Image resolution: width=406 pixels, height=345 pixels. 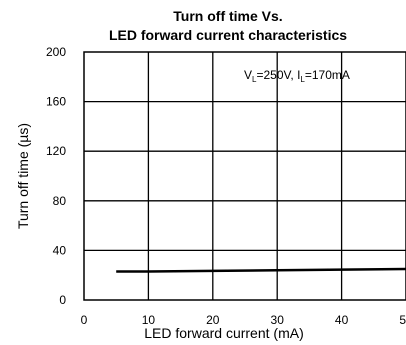 I want to click on conditions-annotation: VL=250V, IL=170mA, so click(x=297, y=76).